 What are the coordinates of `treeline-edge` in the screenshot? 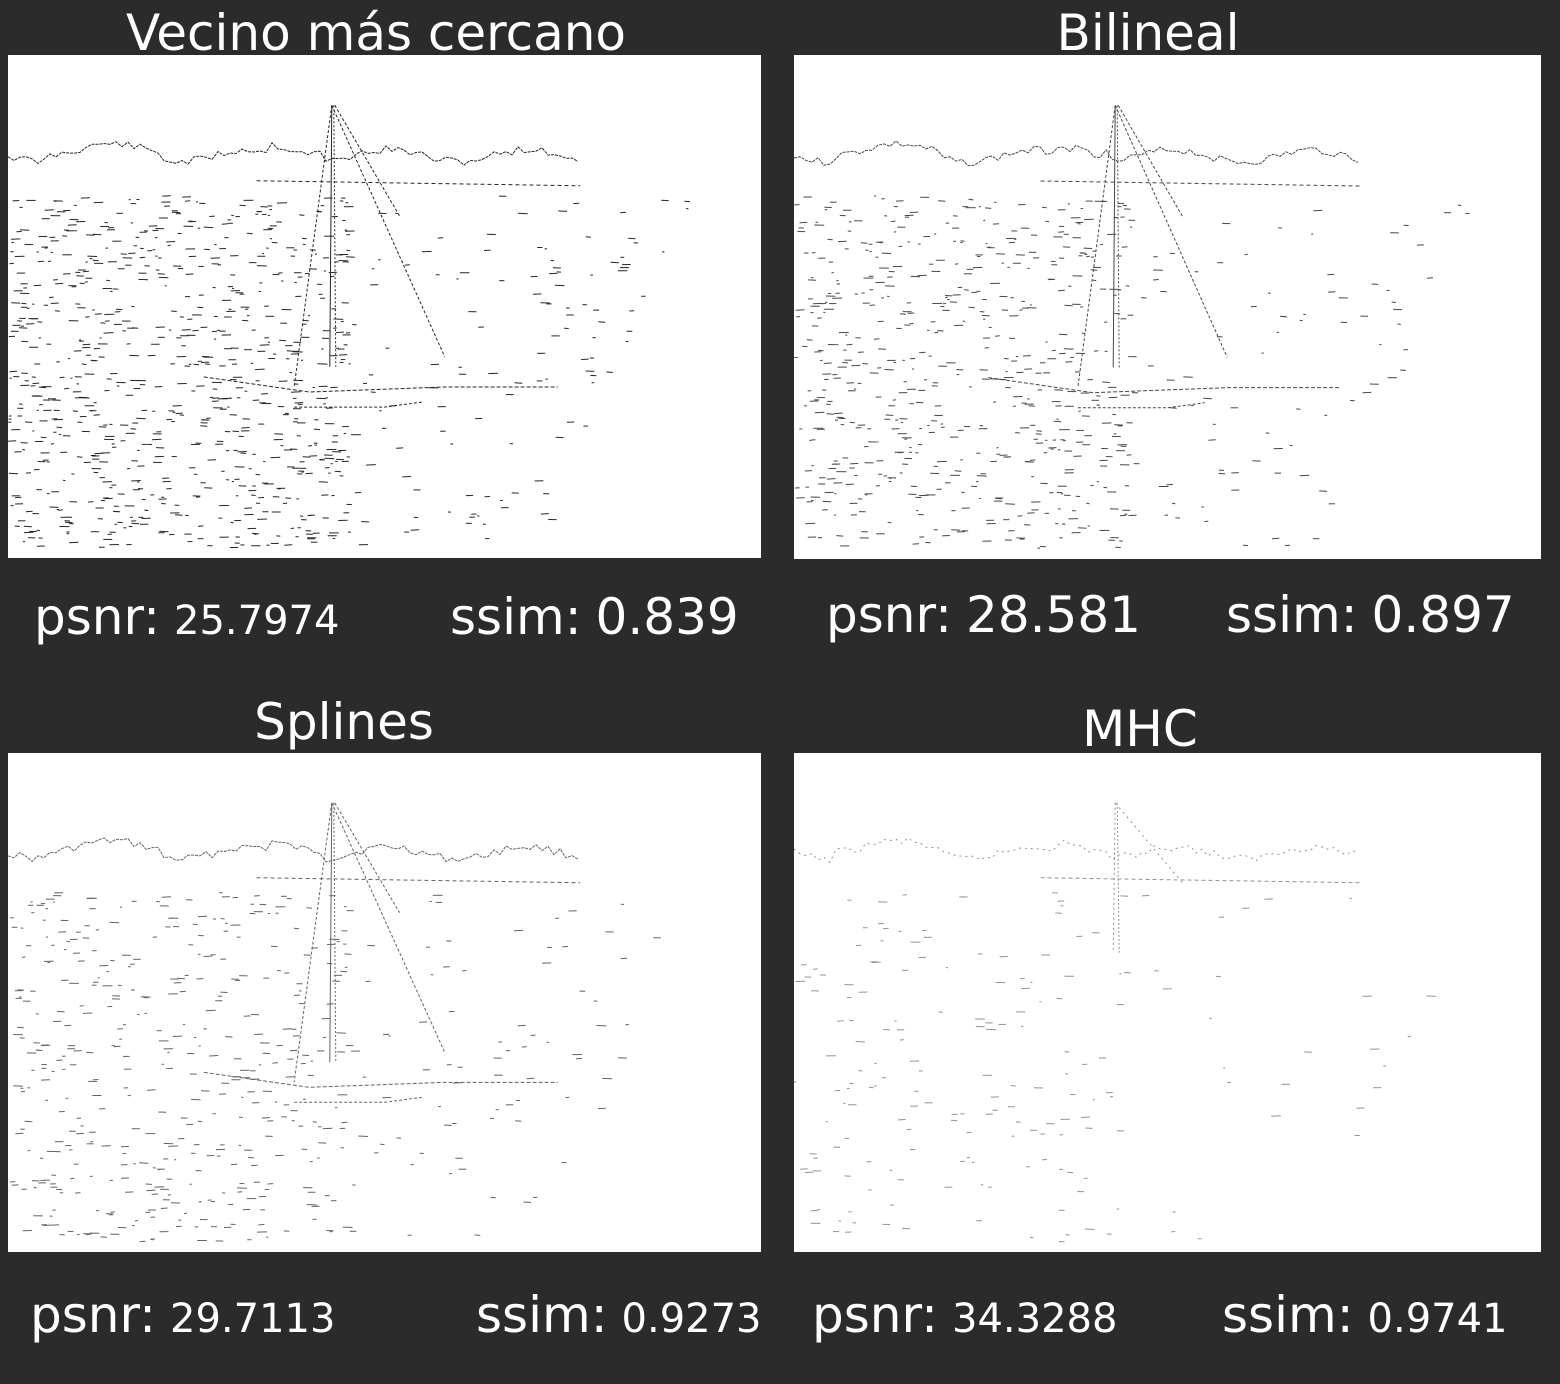 It's located at (1076, 850).